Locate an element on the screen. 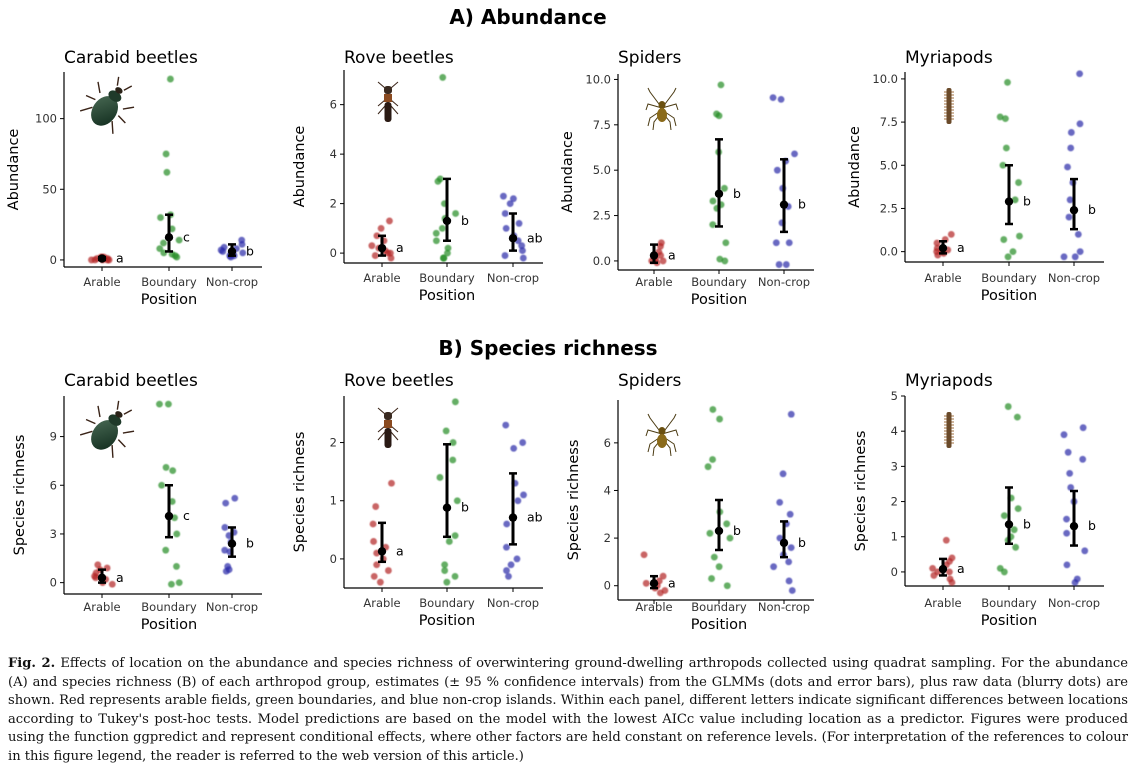  y-tick-label: 10.0 is located at coordinates (598, 79).